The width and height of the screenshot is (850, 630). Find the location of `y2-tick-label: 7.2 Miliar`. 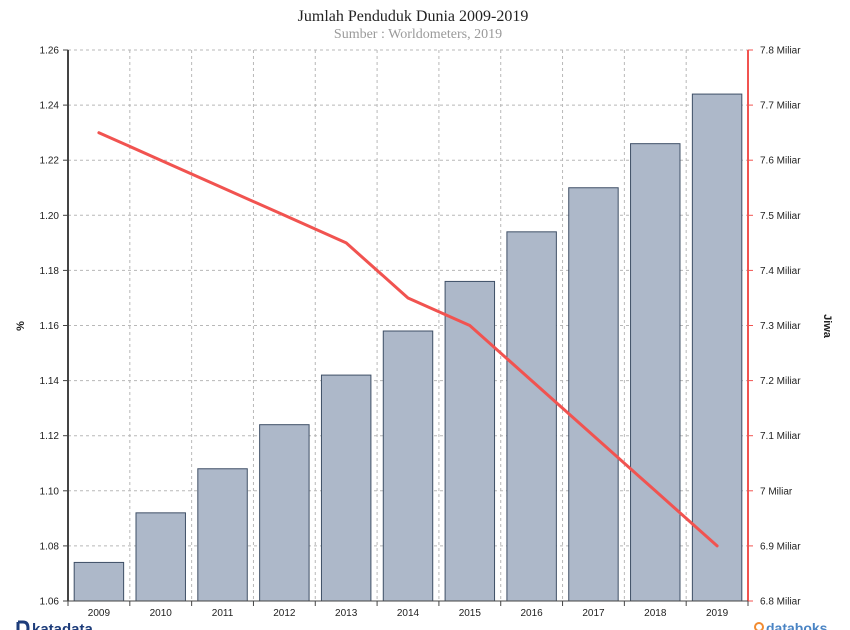

y2-tick-label: 7.2 Miliar is located at coordinates (780, 381).